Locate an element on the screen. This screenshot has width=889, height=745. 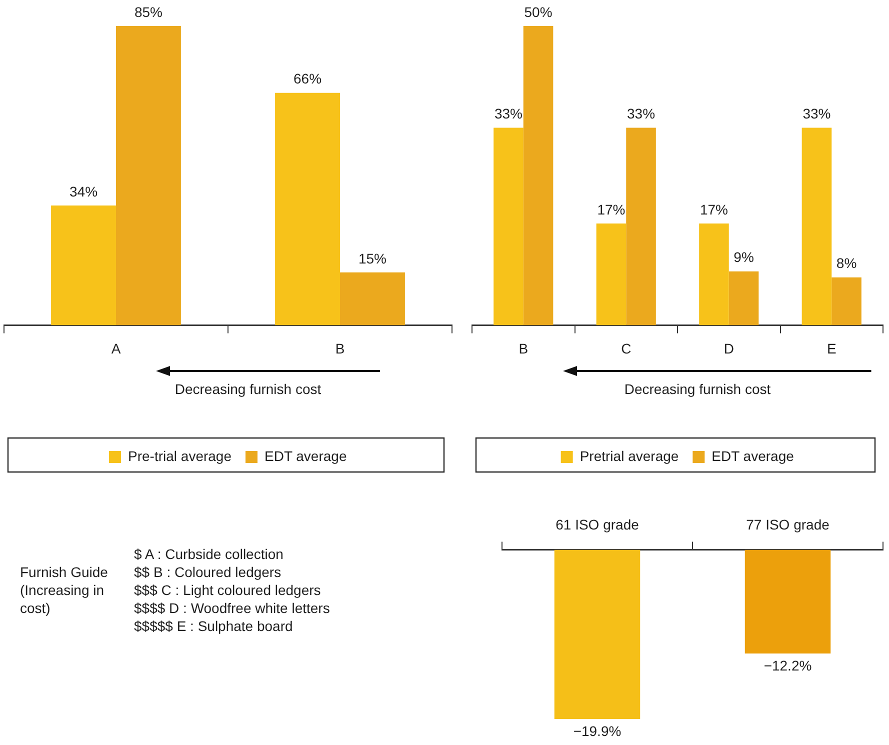
x-tick-label: 61 ISO grade is located at coordinates (598, 524).